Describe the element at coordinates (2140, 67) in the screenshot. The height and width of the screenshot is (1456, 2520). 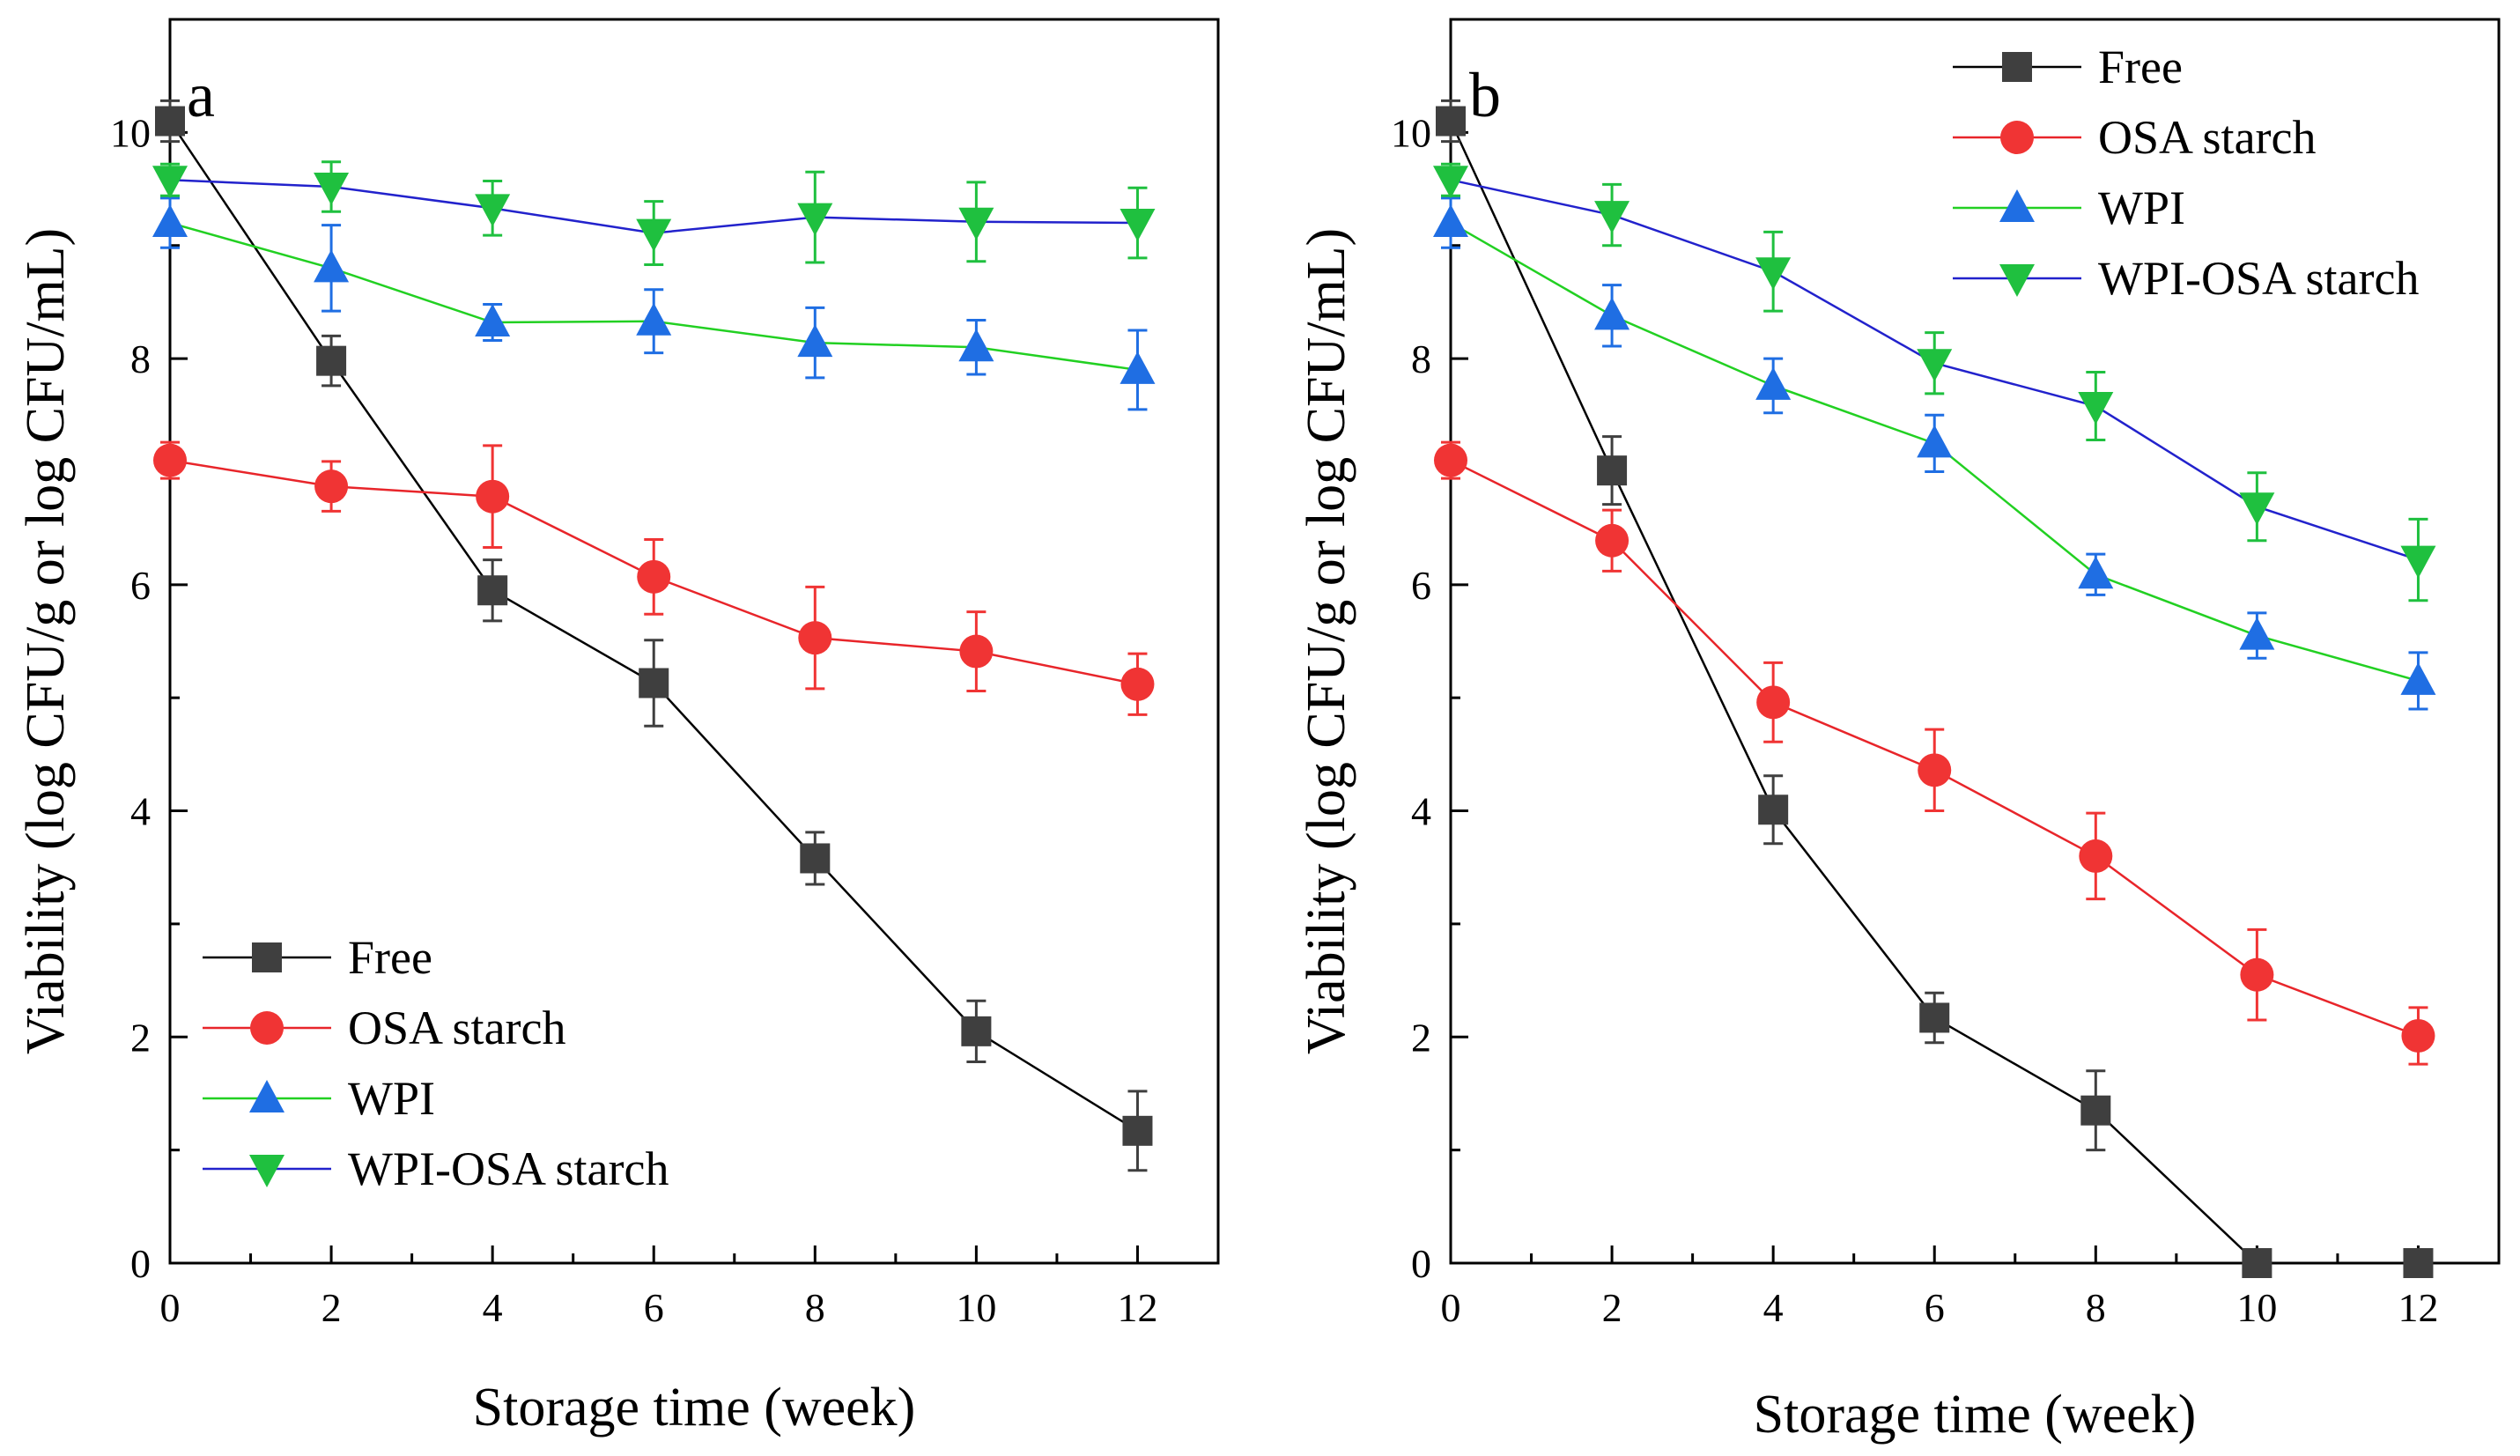
I see `panel-b-legend-label: Free` at that location.